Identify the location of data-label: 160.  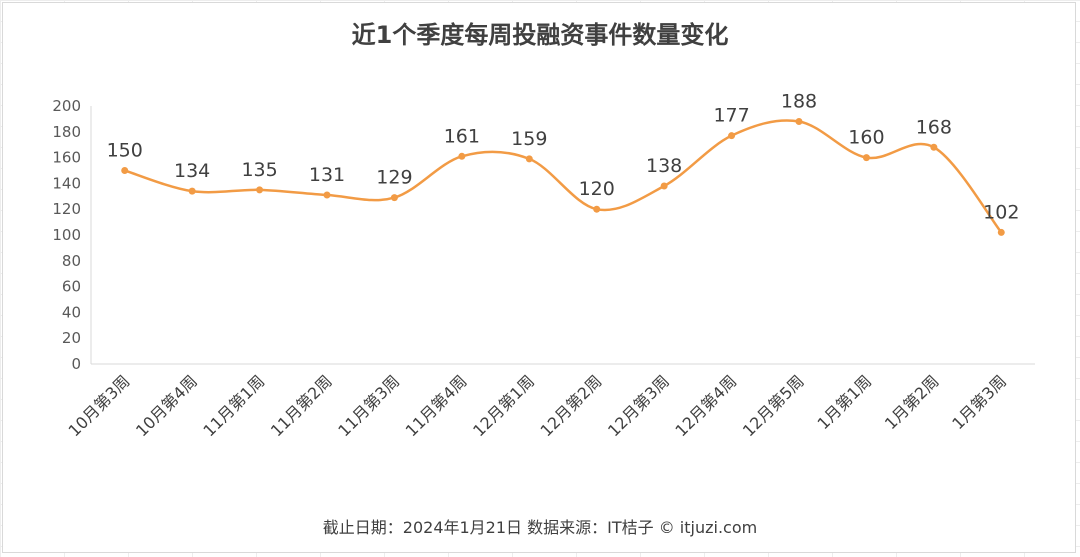
(866, 138).